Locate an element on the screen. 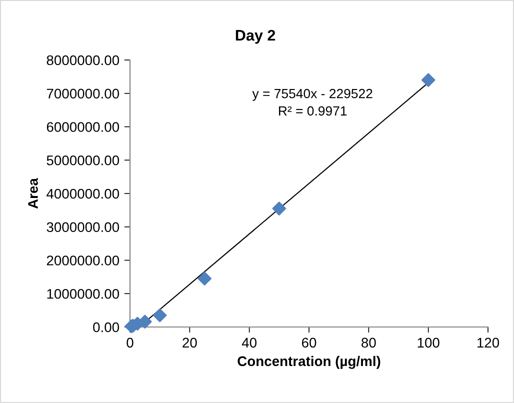 This screenshot has width=514, height=403. x-tick-label: 80 is located at coordinates (369, 343).